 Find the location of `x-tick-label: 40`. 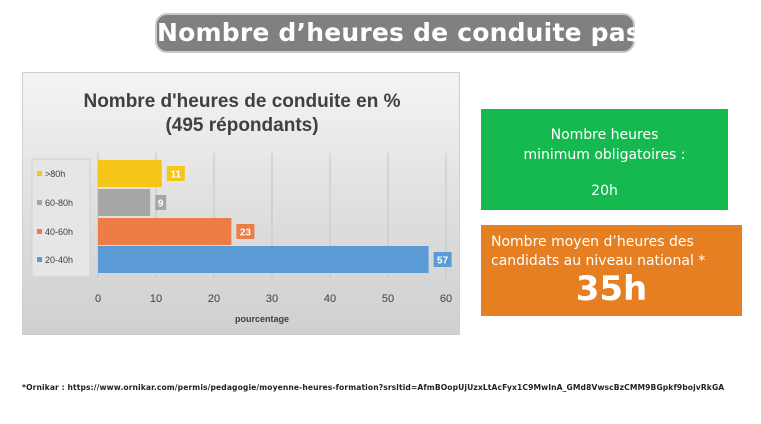

x-tick-label: 40 is located at coordinates (330, 299).